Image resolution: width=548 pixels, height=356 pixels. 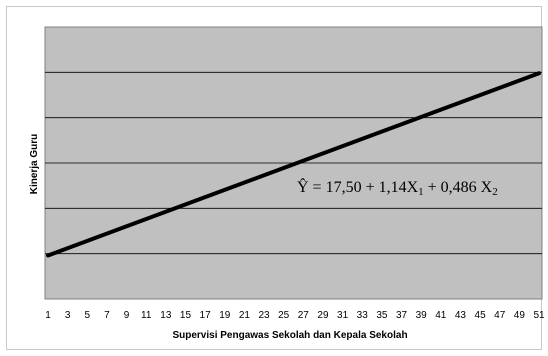 What do you see at coordinates (539, 315) in the screenshot?
I see `x-tick-label: 51` at bounding box center [539, 315].